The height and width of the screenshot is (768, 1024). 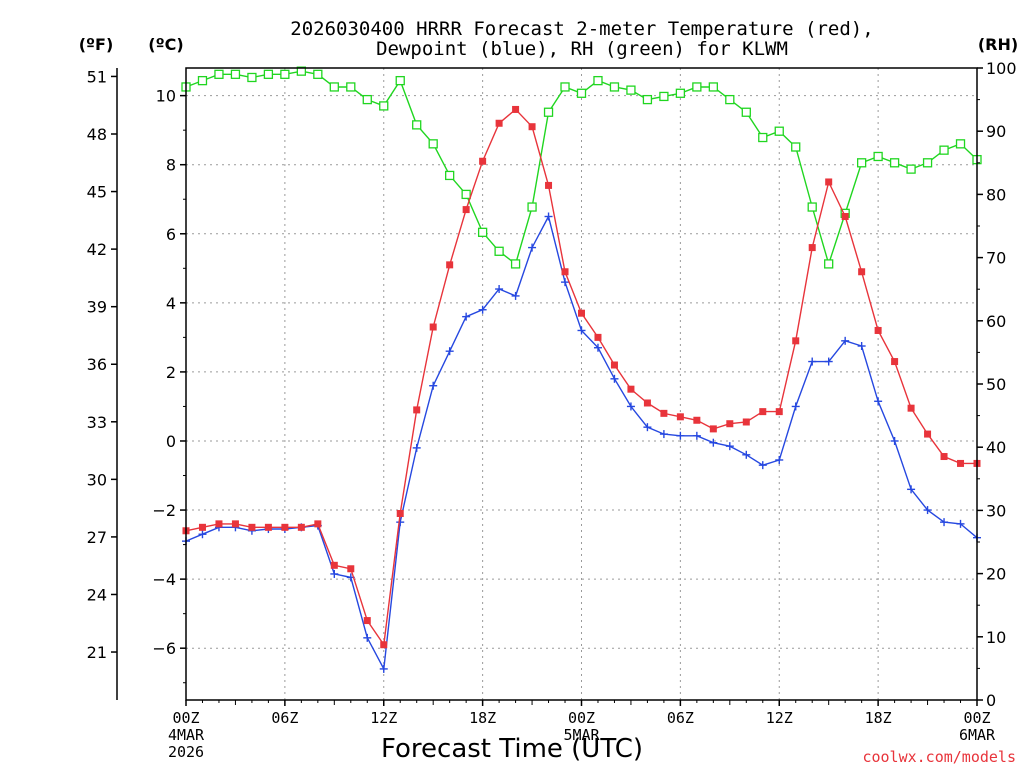 I want to click on fahrenheit-tick-label: 30, so click(x=97, y=479).